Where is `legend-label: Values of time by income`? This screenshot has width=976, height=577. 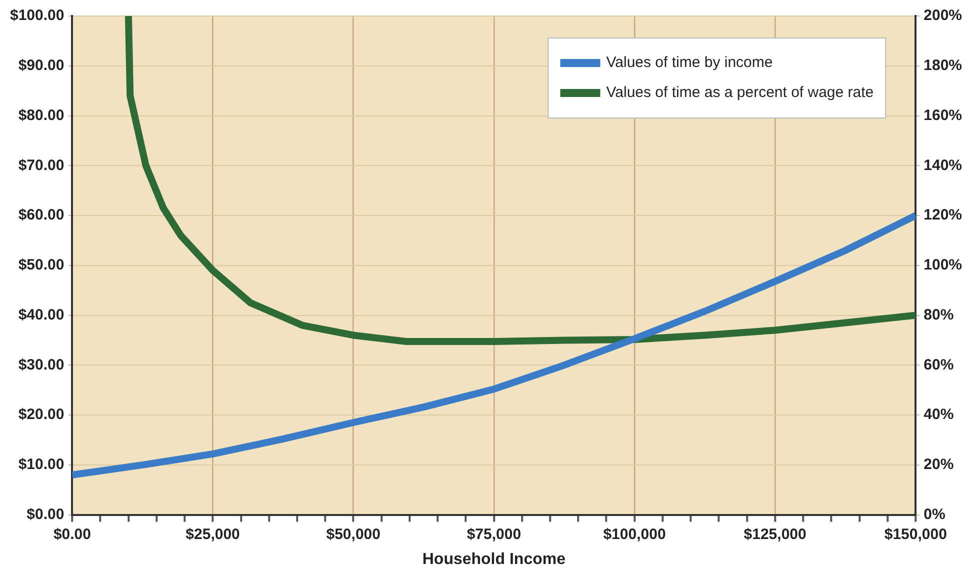
legend-label: Values of time by income is located at coordinates (689, 63).